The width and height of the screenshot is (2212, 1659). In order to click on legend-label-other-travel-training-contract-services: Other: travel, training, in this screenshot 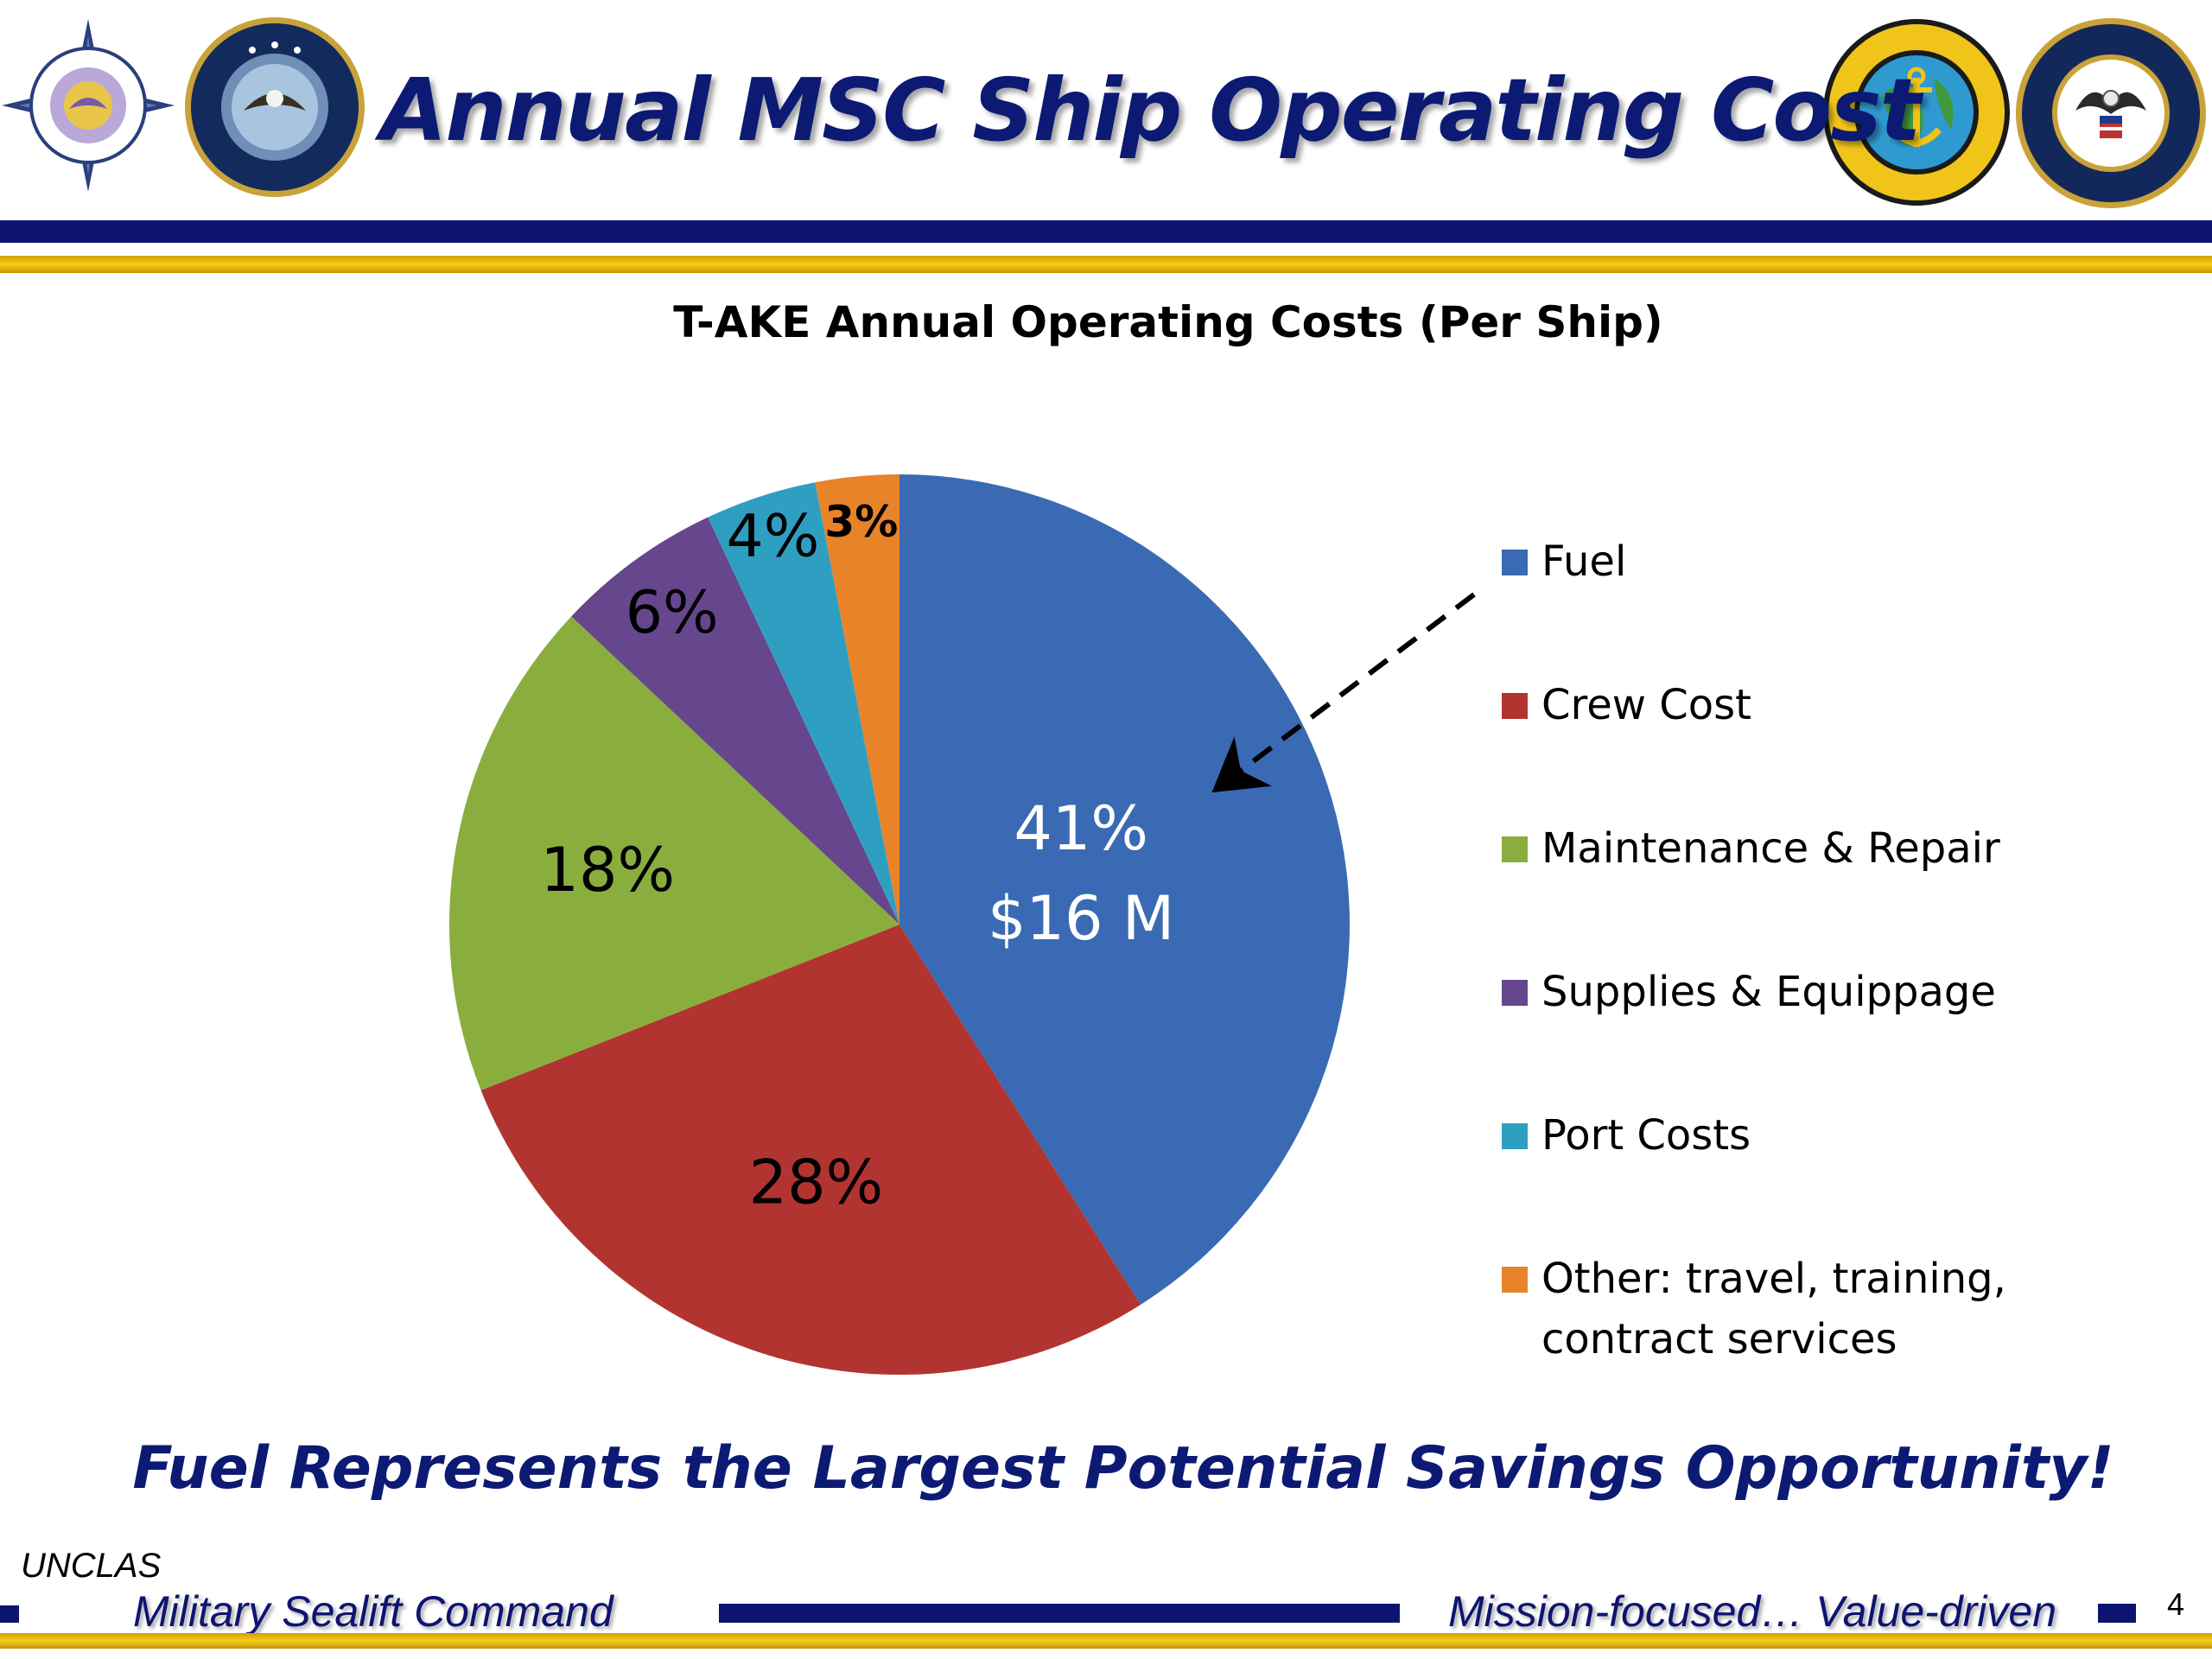, I will do `click(1773, 1279)`.